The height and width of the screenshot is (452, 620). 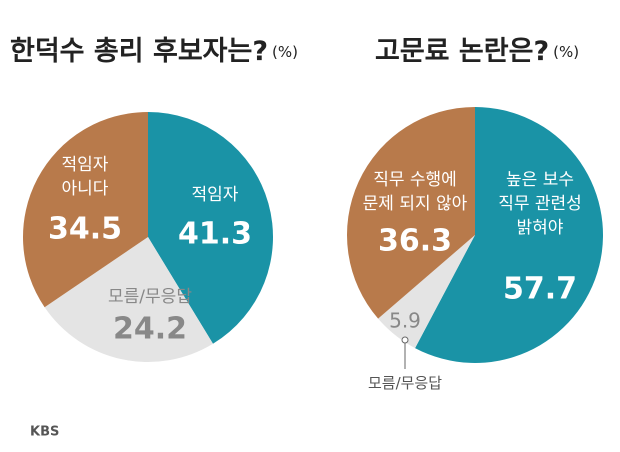 I want to click on slice-label: 높은 보수 직무 관련성 밝혀야, so click(x=540, y=204).